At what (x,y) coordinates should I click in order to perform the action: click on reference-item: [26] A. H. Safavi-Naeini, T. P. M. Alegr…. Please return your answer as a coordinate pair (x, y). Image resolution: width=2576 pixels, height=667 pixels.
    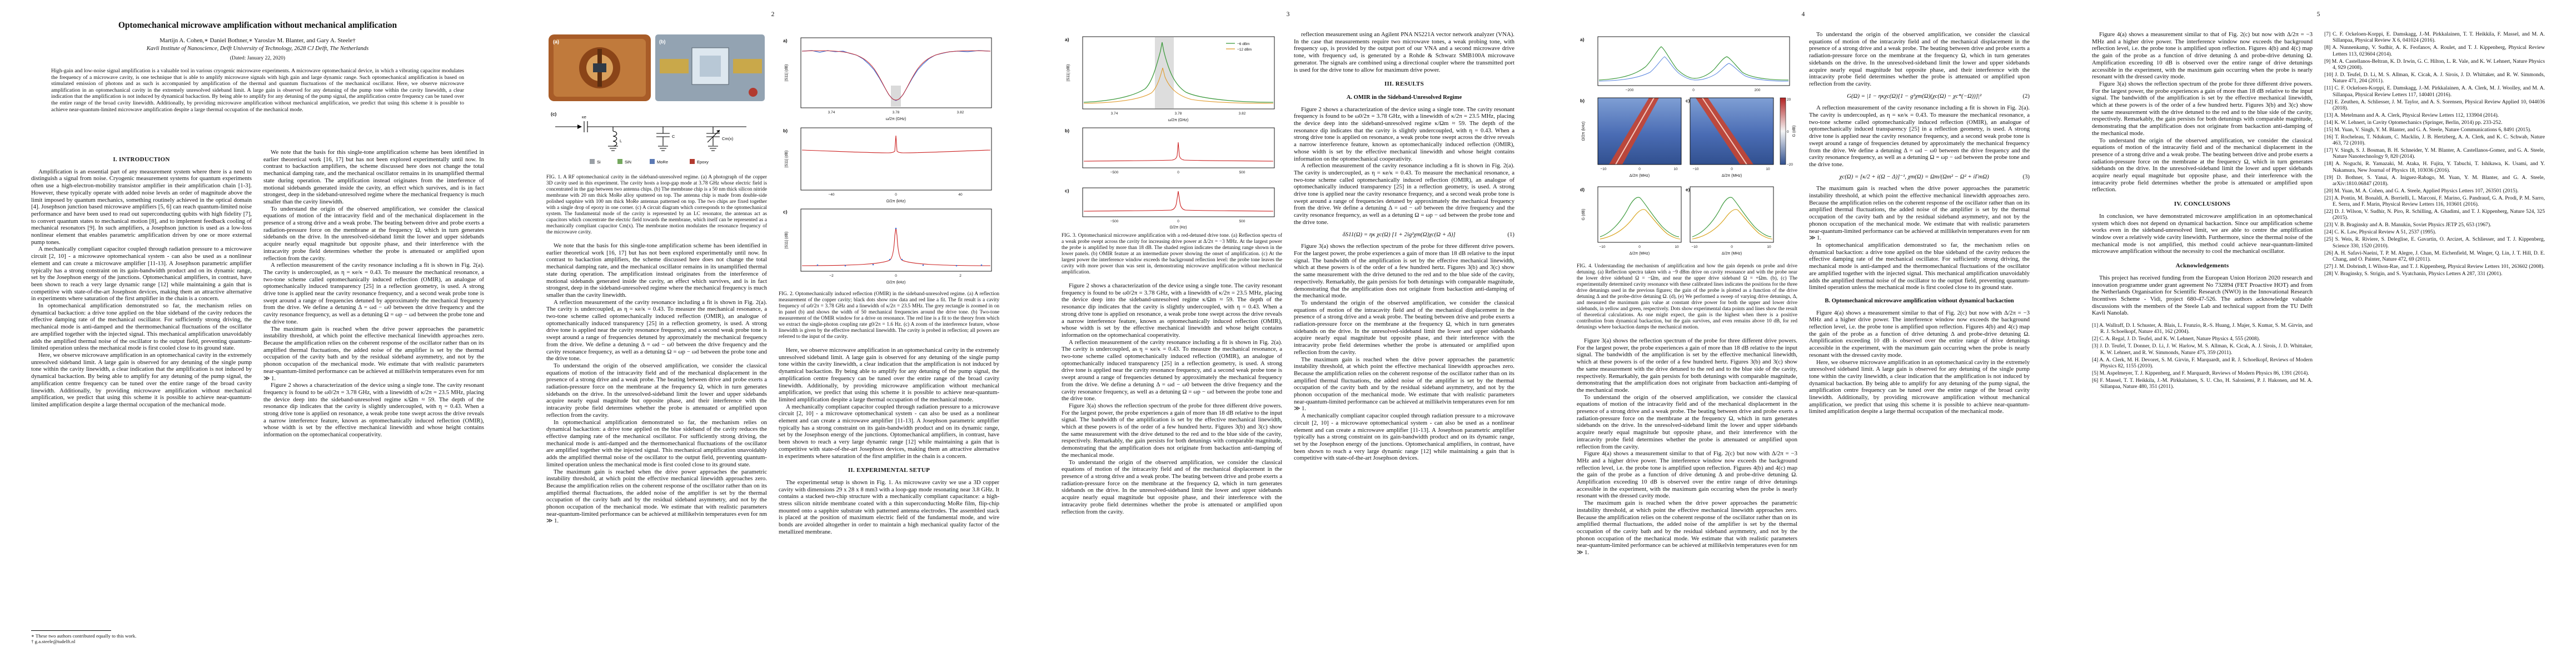
    Looking at the image, I should click on (2434, 256).